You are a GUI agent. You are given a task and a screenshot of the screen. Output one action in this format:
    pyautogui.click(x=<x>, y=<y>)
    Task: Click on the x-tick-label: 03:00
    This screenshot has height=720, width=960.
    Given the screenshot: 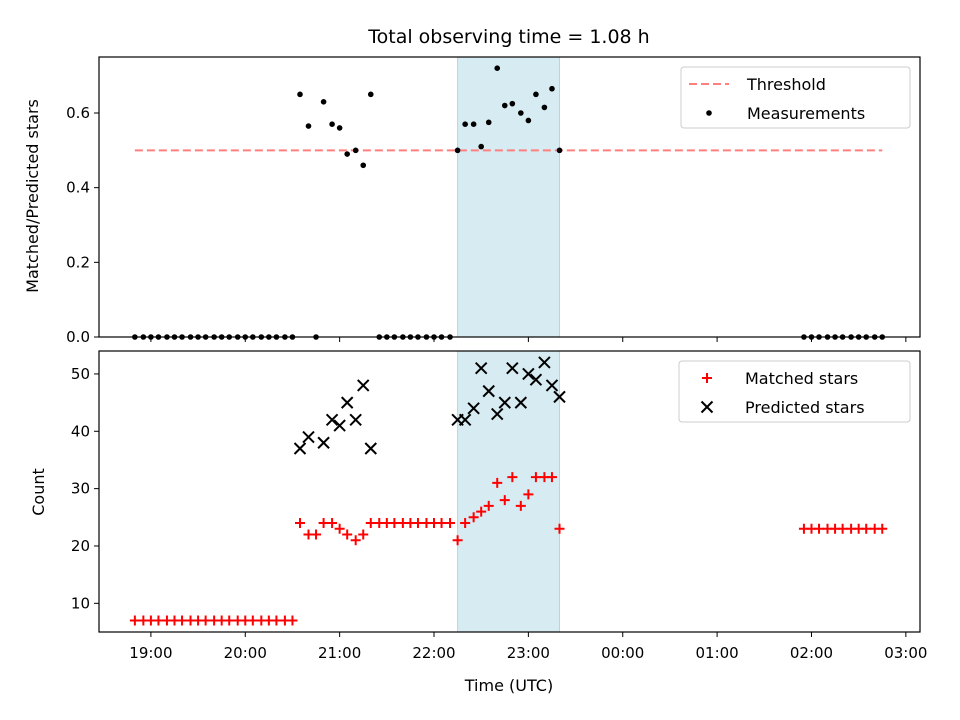 What is the action you would take?
    pyautogui.click(x=905, y=653)
    